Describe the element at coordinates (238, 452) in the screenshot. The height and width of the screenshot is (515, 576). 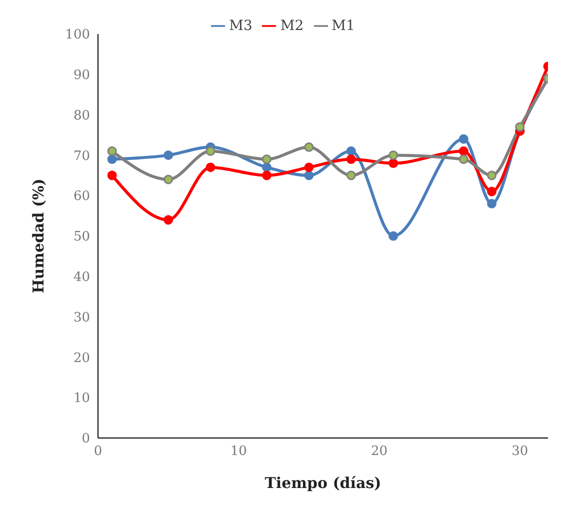
I see `x-tick-label: 10` at that location.